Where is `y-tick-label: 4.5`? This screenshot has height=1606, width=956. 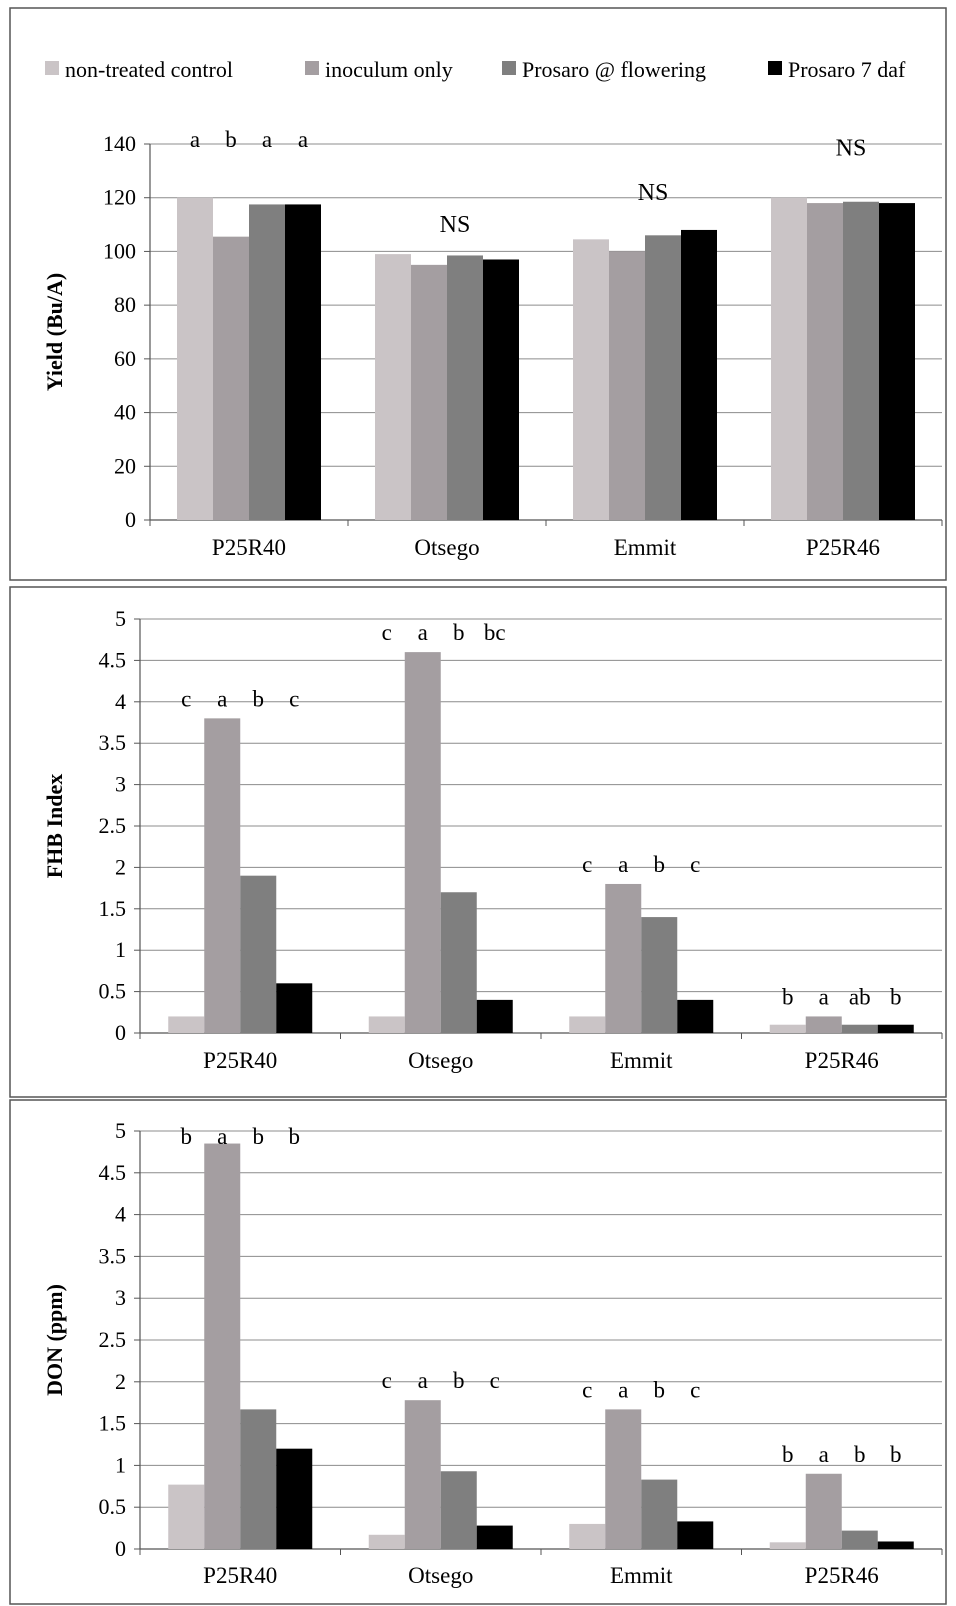
y-tick-label: 4.5 is located at coordinates (113, 1172).